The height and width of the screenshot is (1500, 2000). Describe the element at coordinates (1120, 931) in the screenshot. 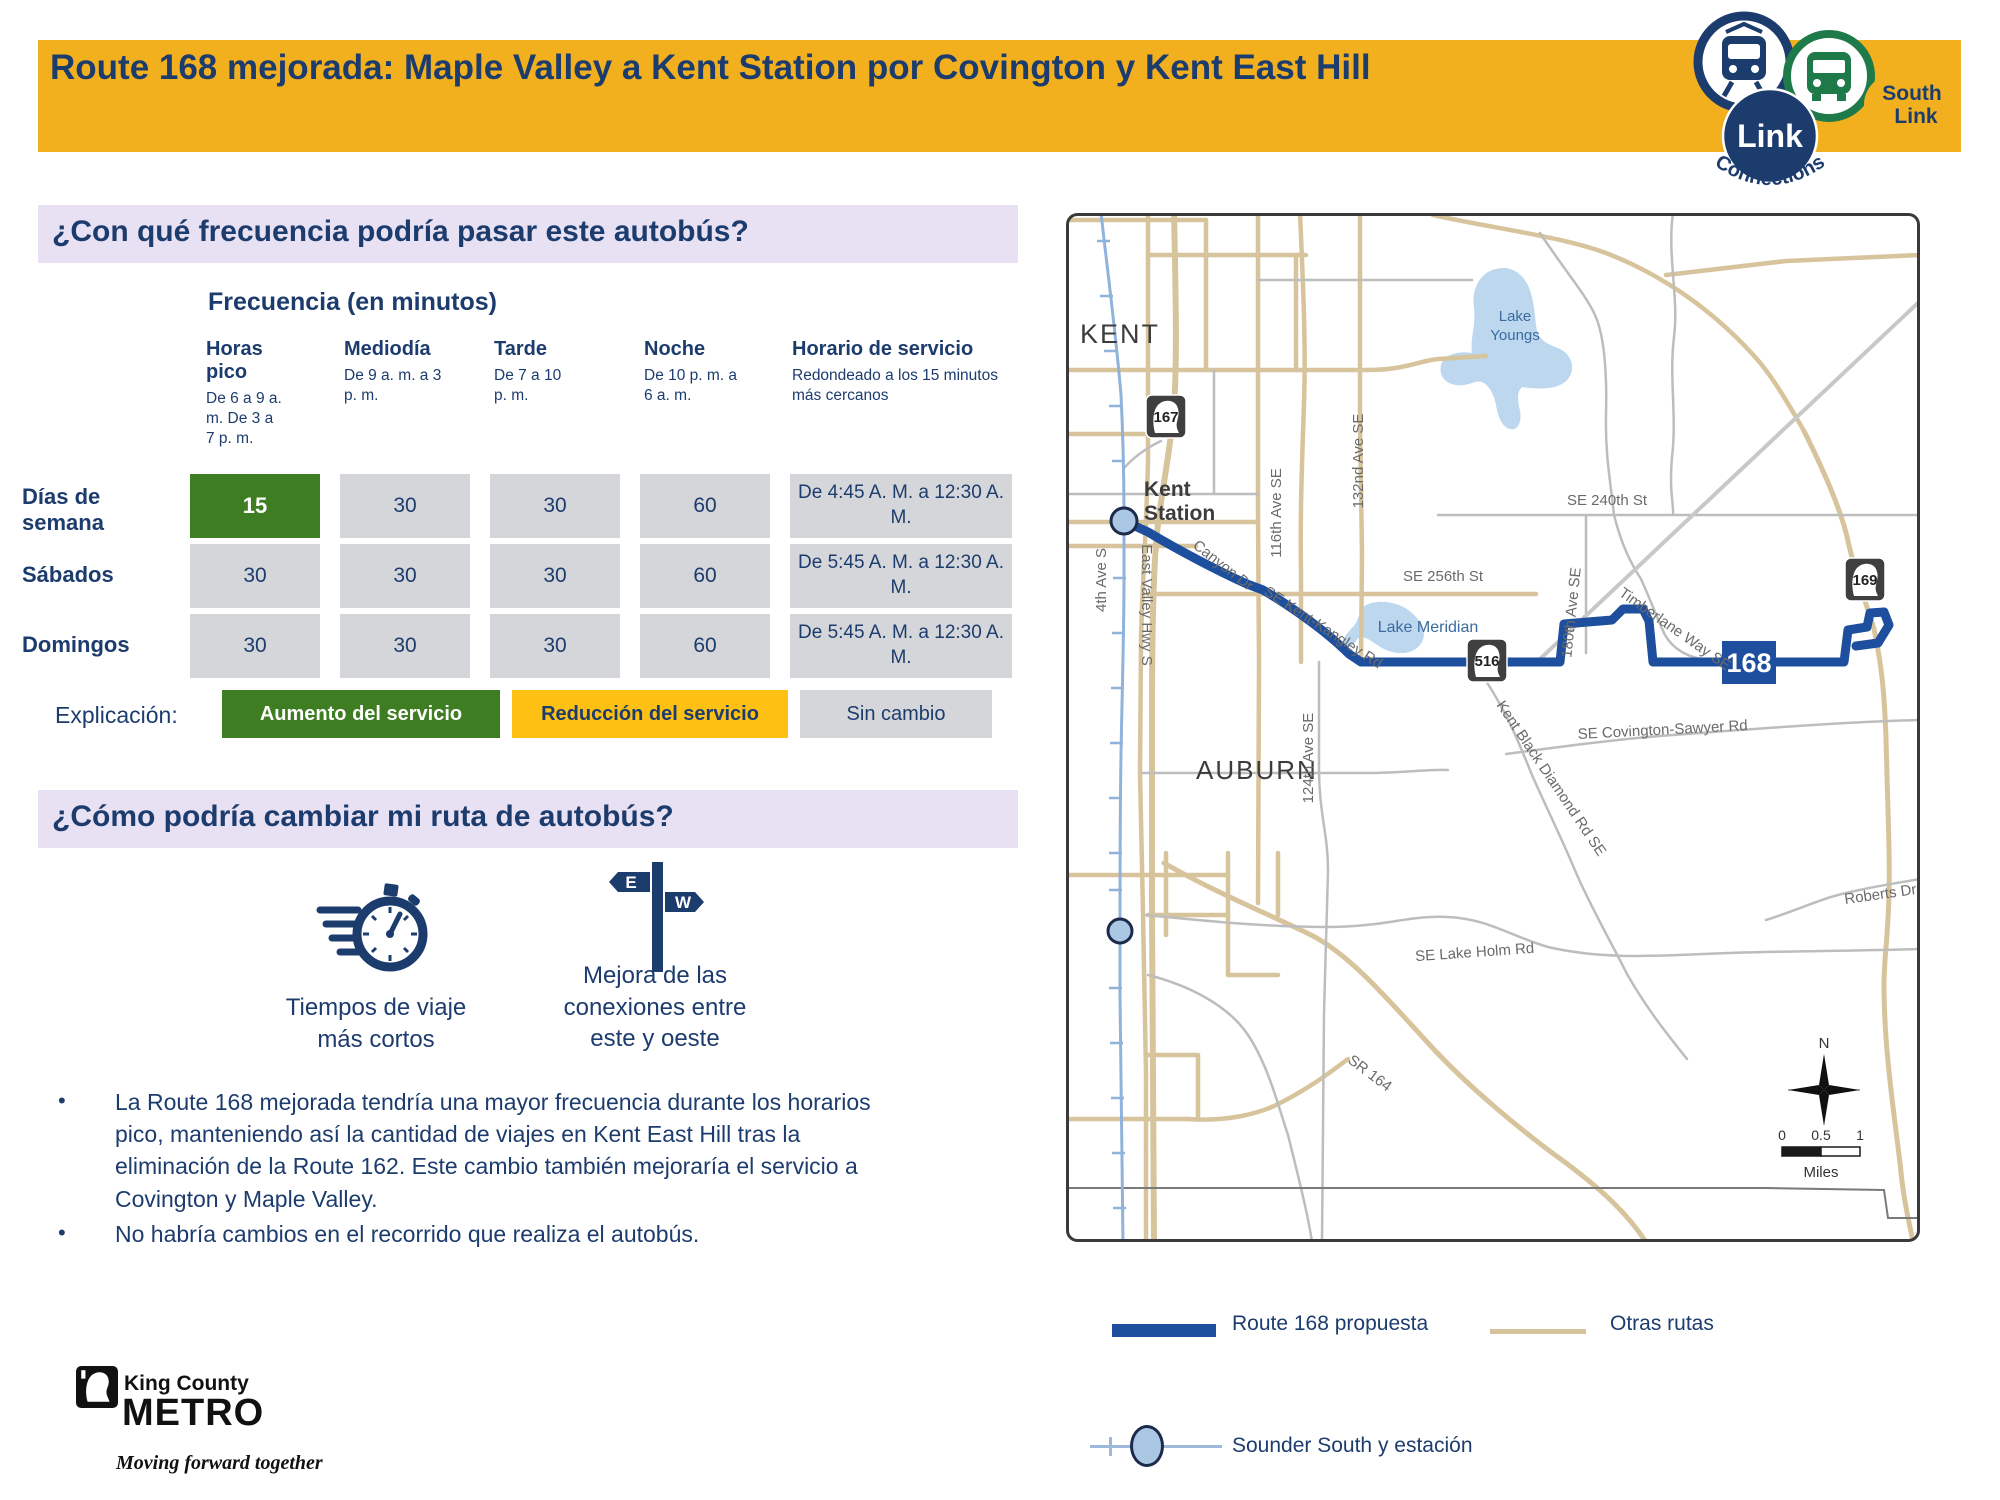

I see `auburn-station-marker` at that location.